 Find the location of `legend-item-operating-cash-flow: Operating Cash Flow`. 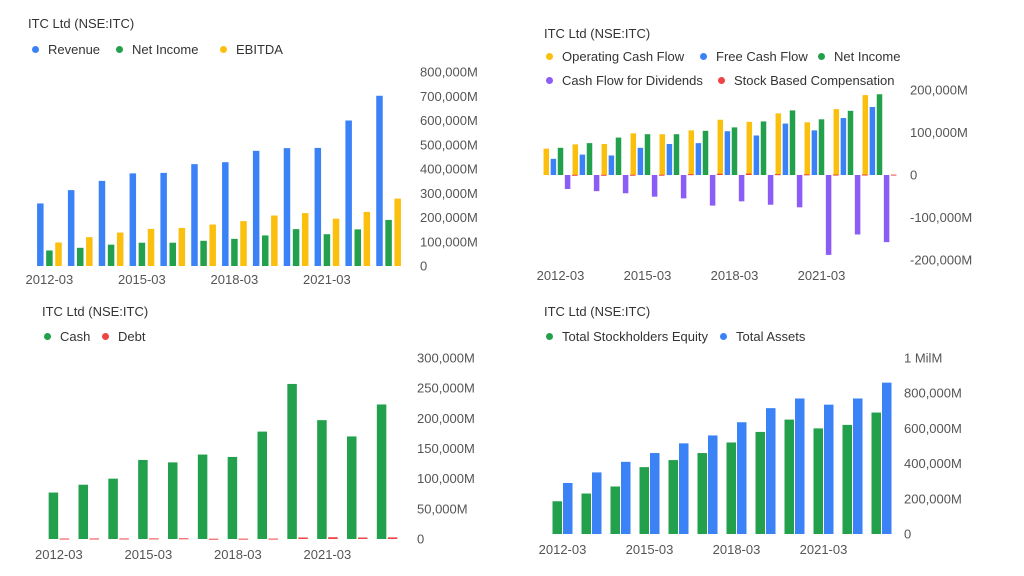

legend-item-operating-cash-flow: Operating Cash Flow is located at coordinates (615, 56).